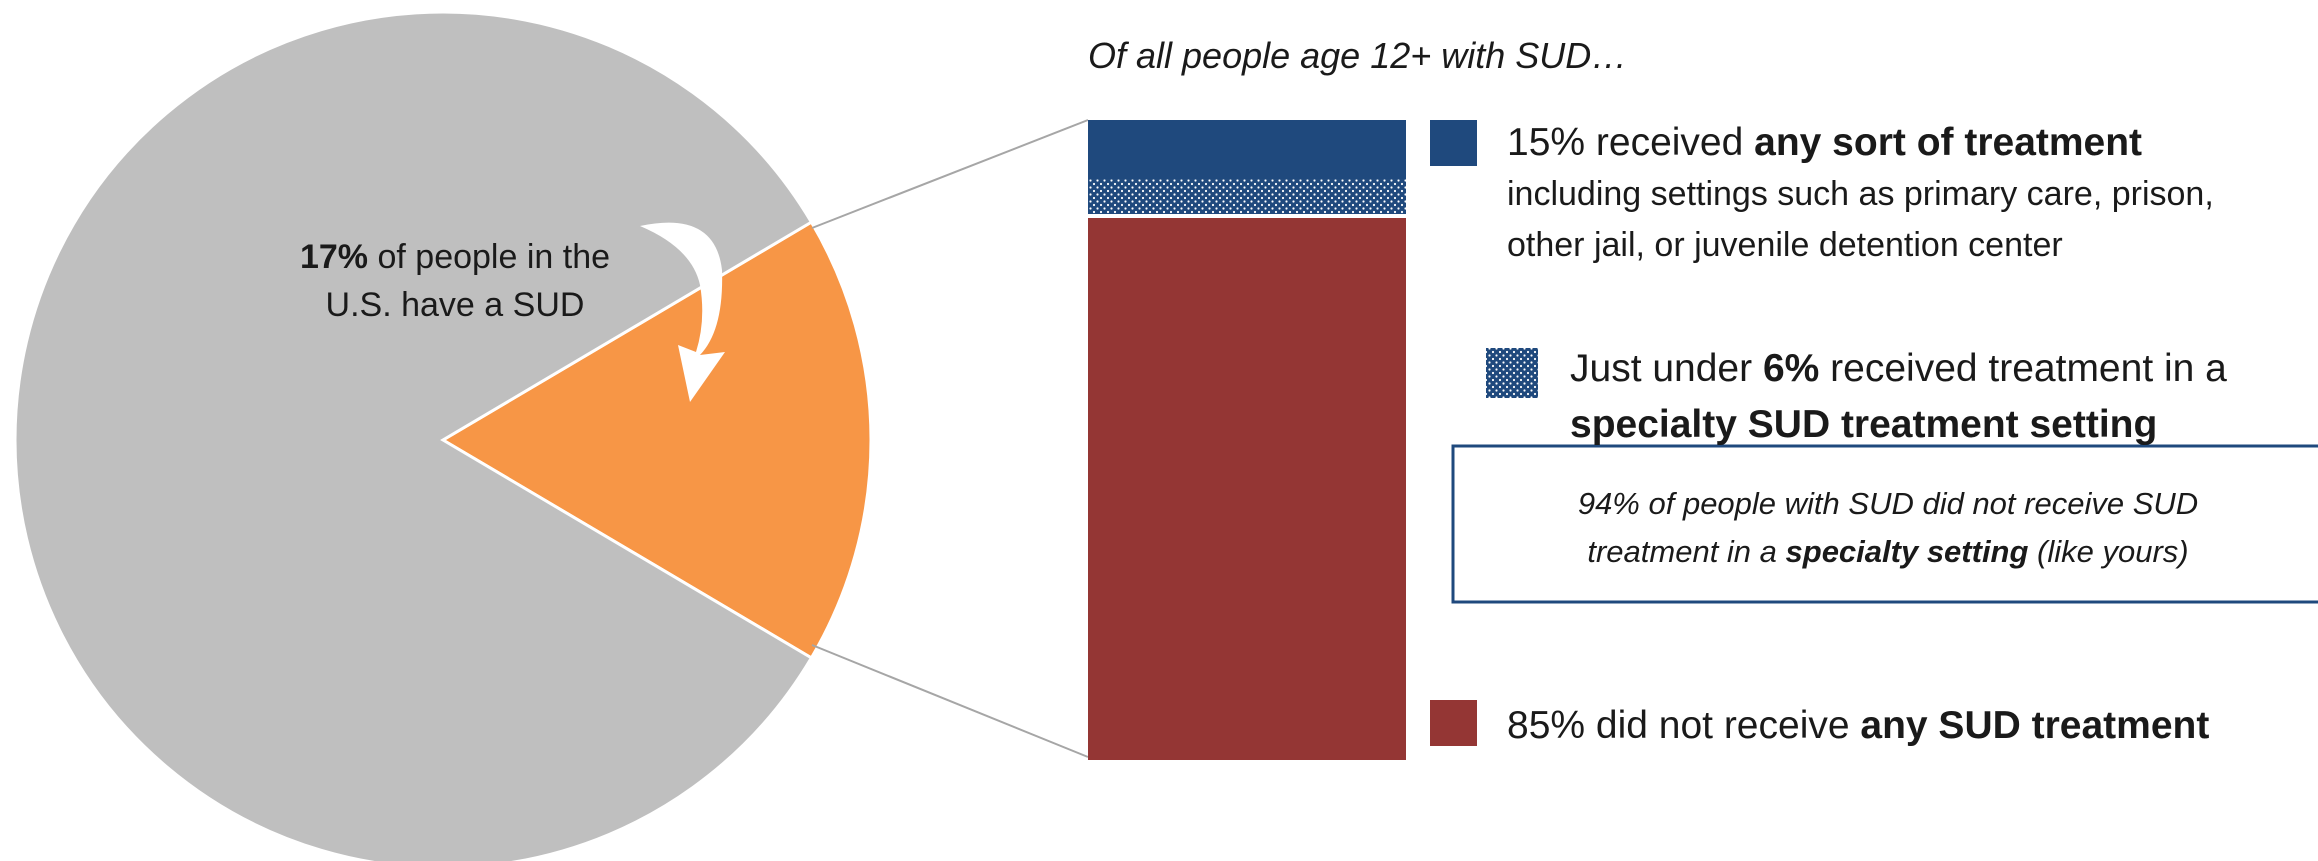 Image resolution: width=2318 pixels, height=861 pixels. What do you see at coordinates (1686, 551) in the screenshot?
I see `specialty-note-pre: treatment in a` at bounding box center [1686, 551].